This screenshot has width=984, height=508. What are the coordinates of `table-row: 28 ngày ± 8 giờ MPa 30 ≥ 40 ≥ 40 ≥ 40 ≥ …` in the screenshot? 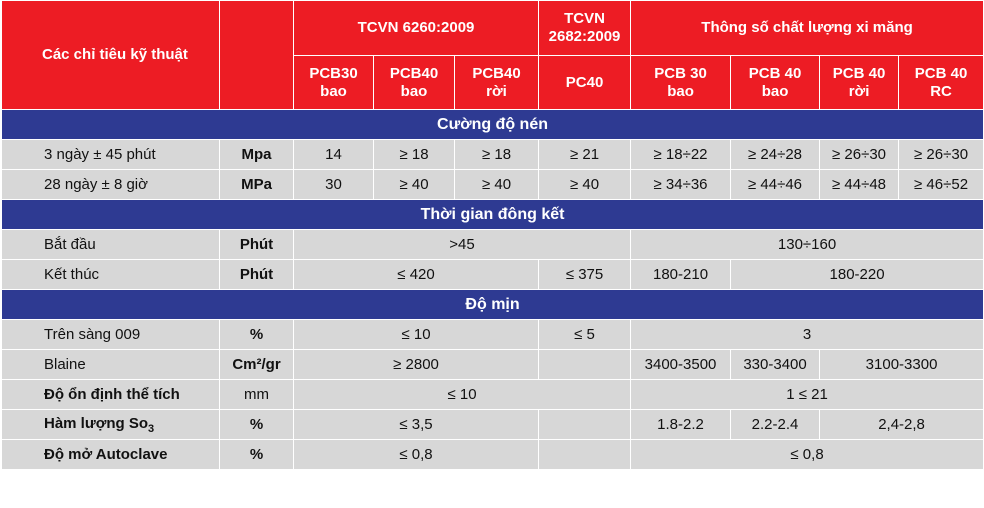 It's located at (492, 184).